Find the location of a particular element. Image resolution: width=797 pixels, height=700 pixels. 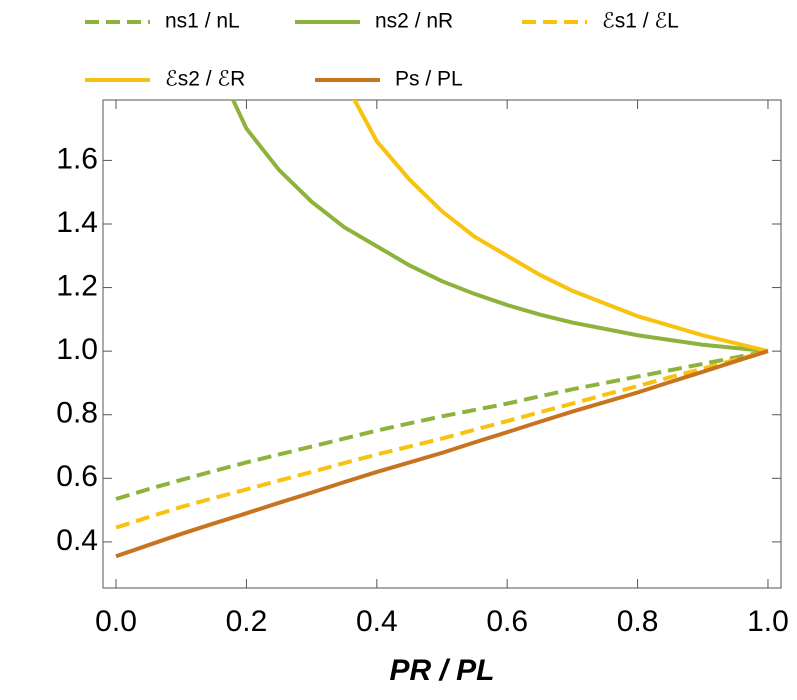

y-tick-label: 0.8 is located at coordinates (77, 413).